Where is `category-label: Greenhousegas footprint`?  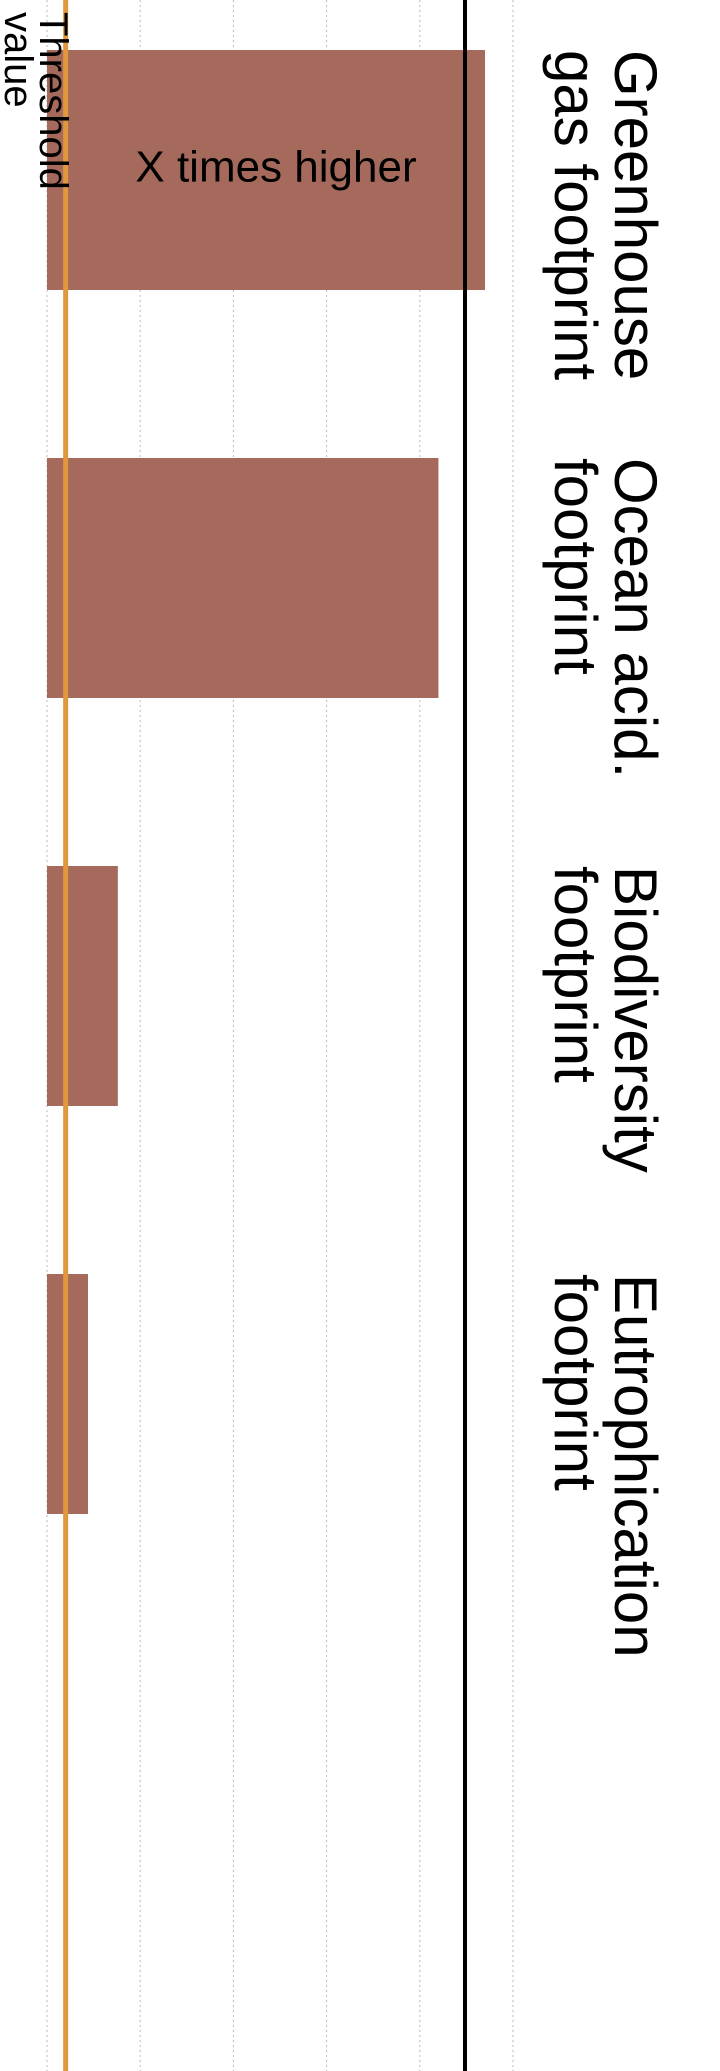 category-label: Greenhousegas footprint is located at coordinates (605, 215).